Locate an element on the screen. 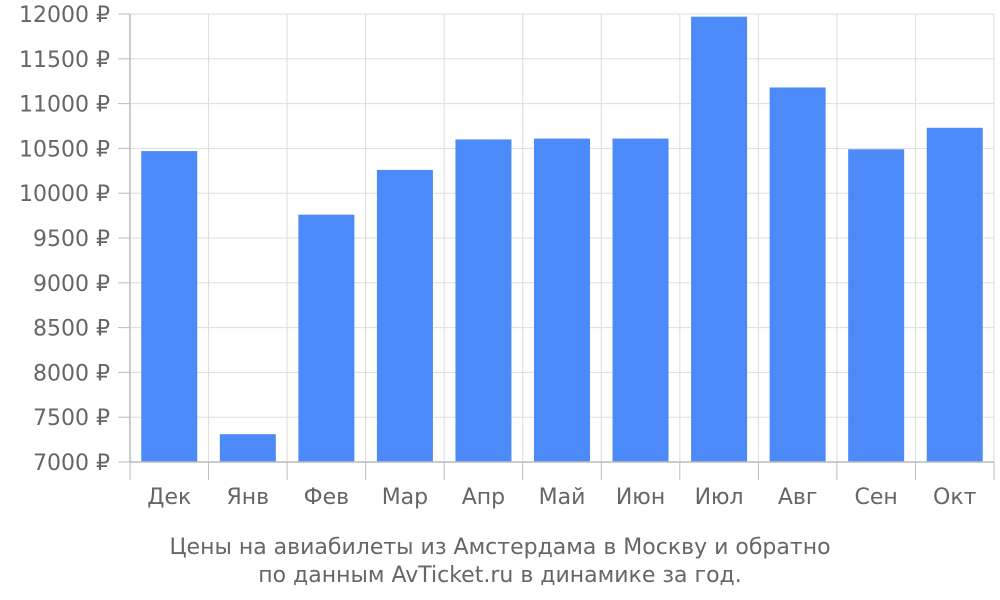 This screenshot has width=1000, height=600. bar-Апр is located at coordinates (483, 300).